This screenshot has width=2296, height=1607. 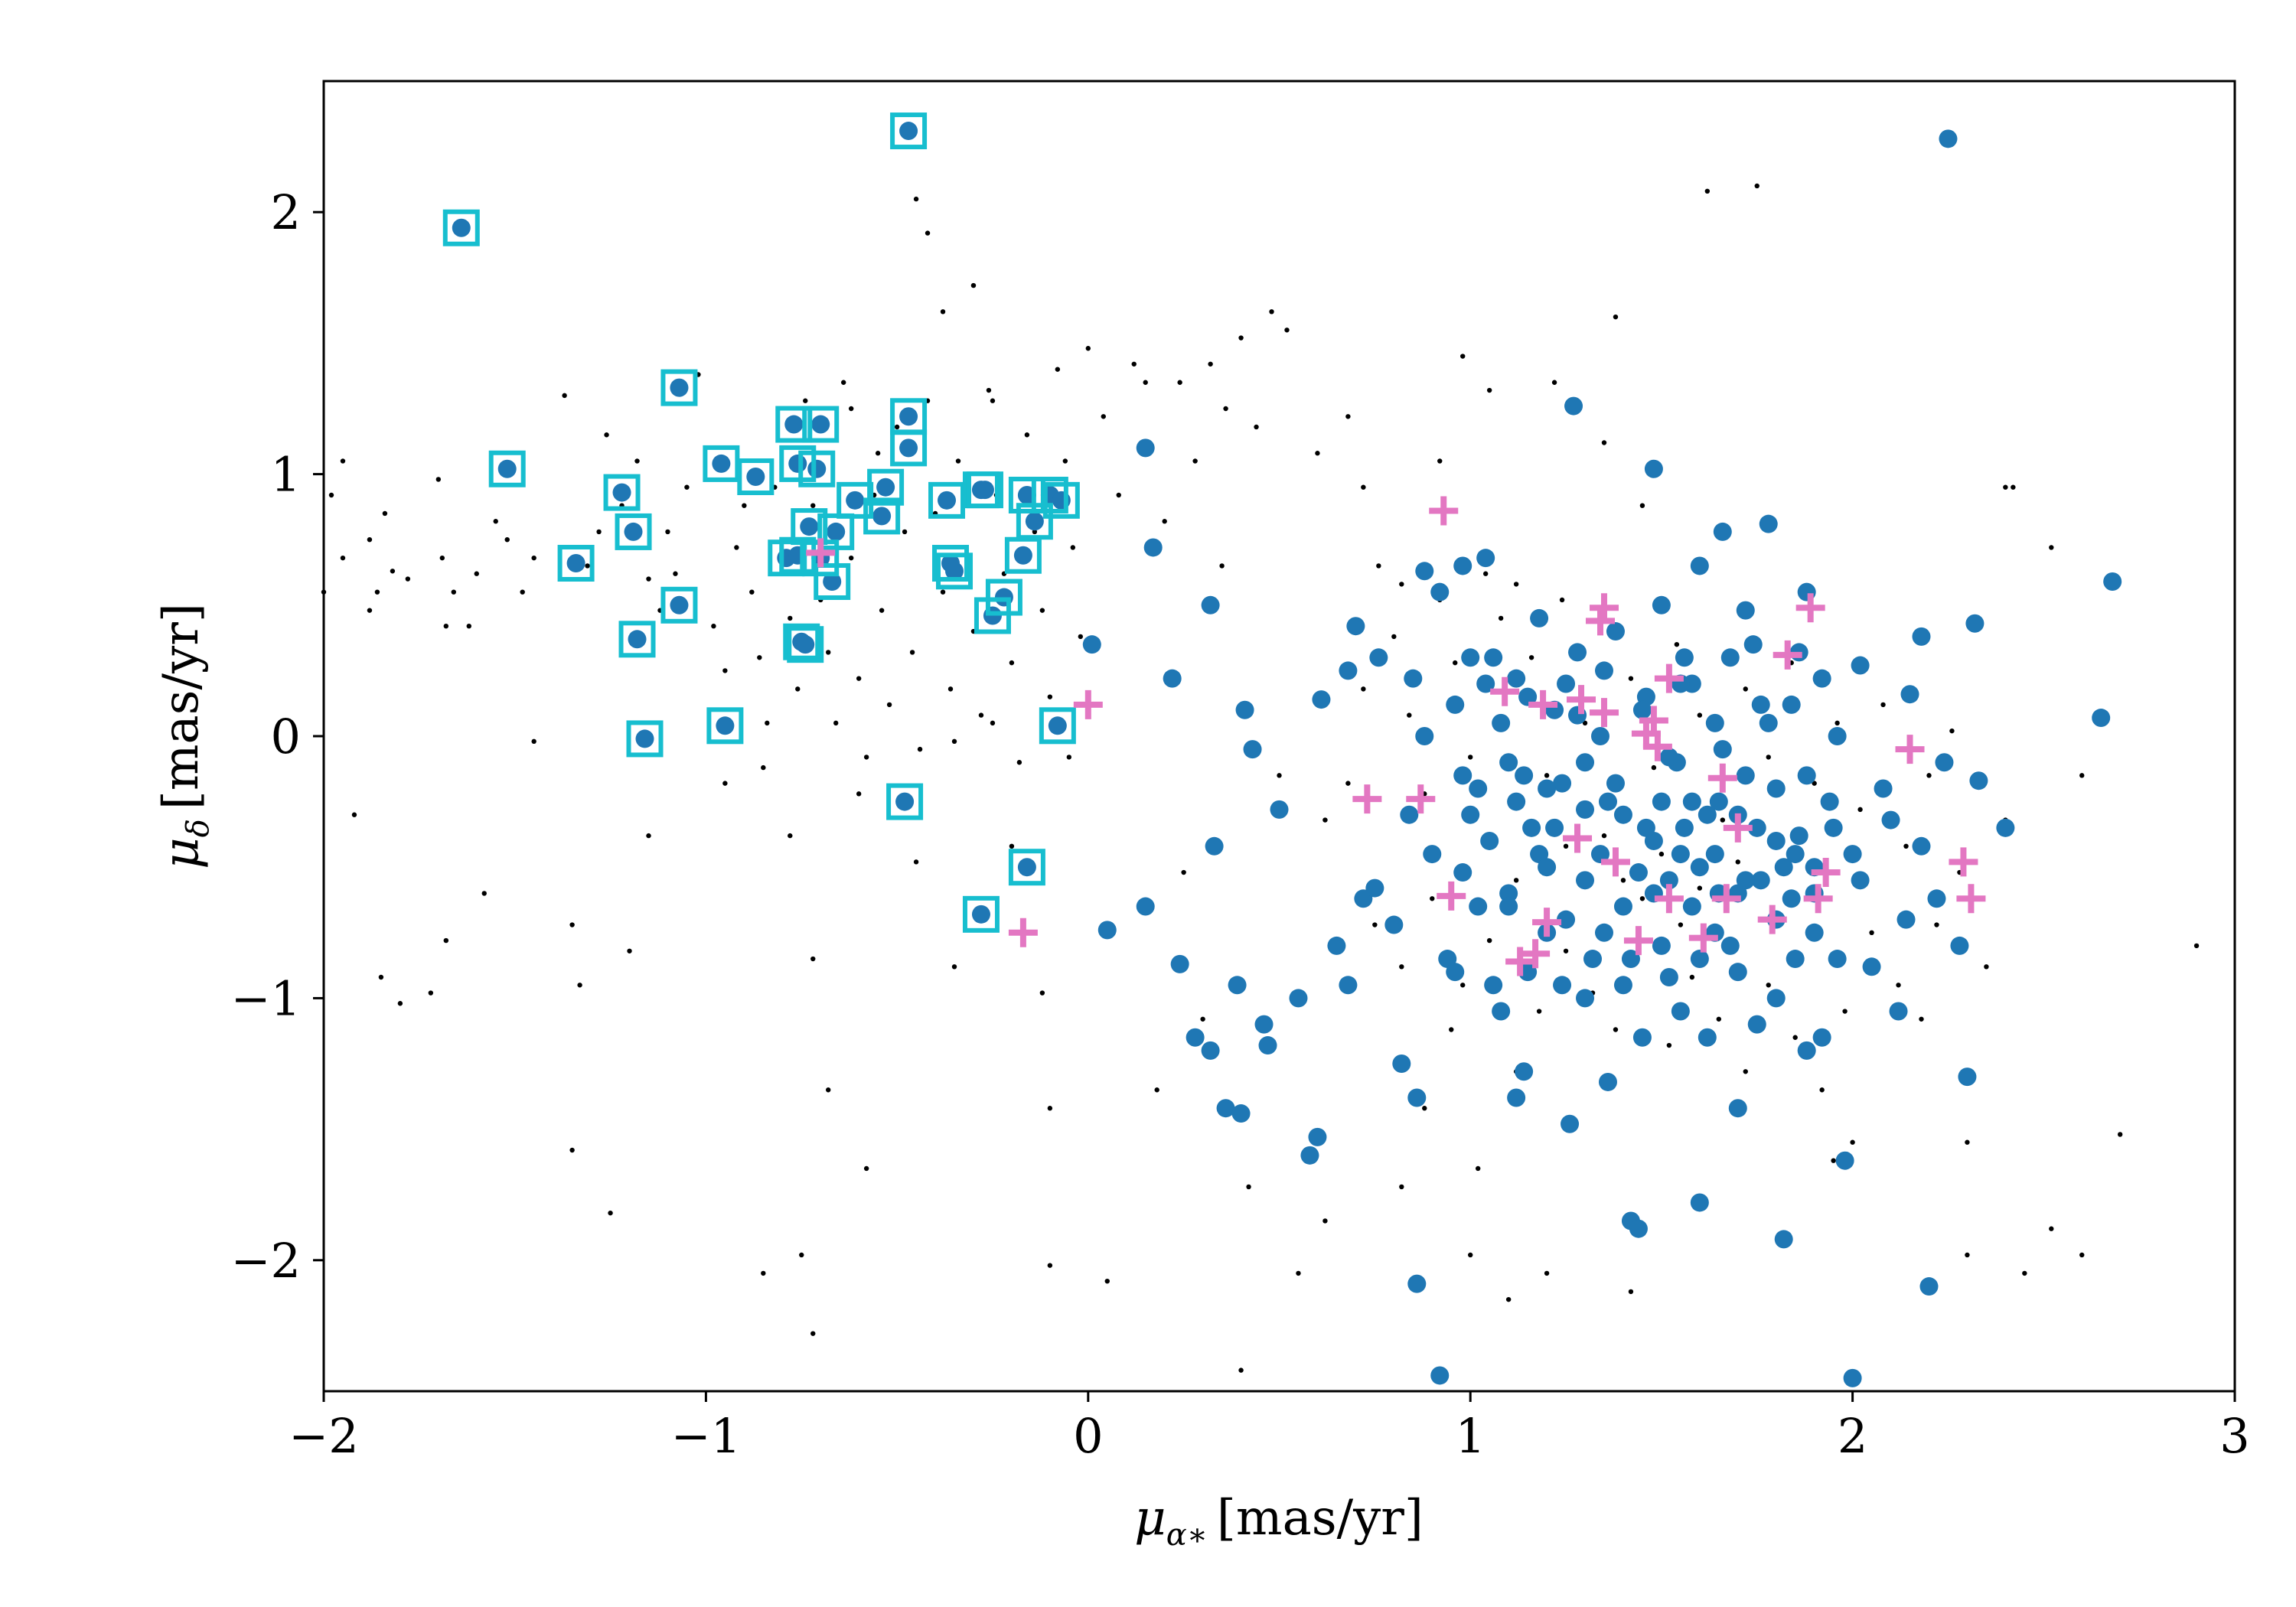 I want to click on y-axis-label: μδ [mas/yr], so click(x=184, y=736).